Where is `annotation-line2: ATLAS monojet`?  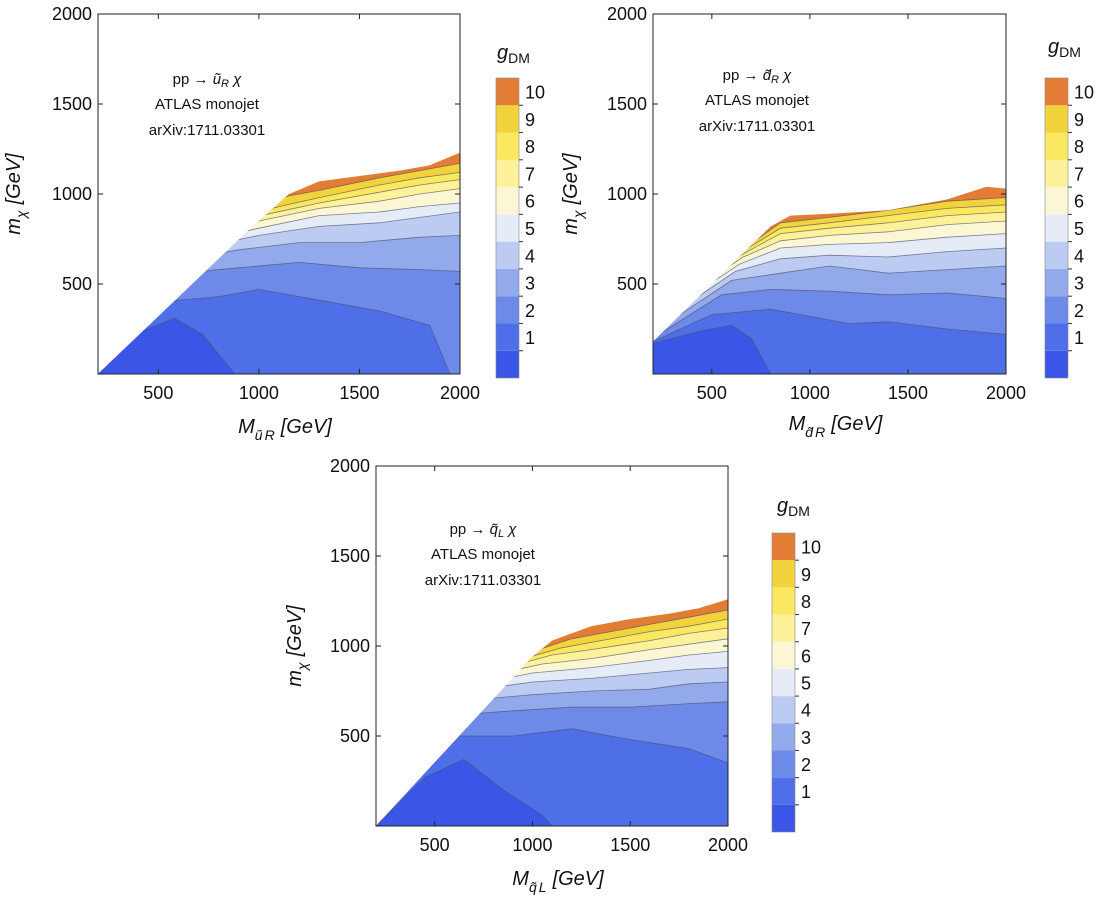
annotation-line2: ATLAS monojet is located at coordinates (757, 100).